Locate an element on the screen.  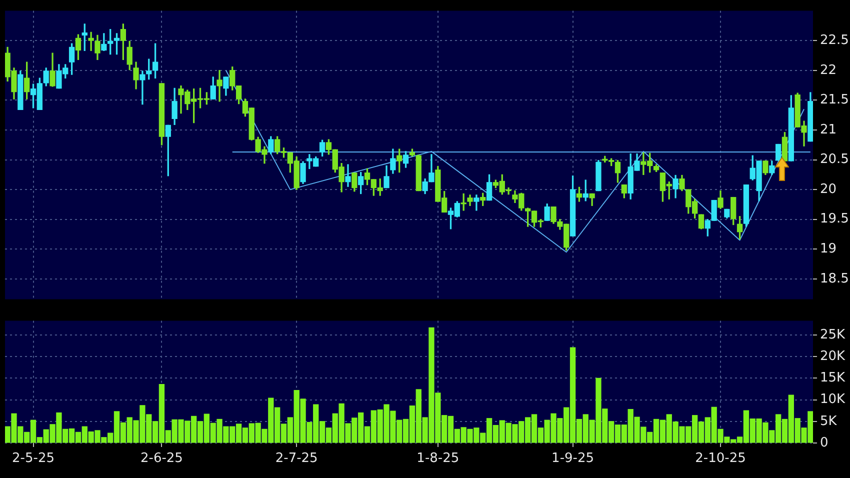
y-tick-label: 15K is located at coordinates (833, 378).